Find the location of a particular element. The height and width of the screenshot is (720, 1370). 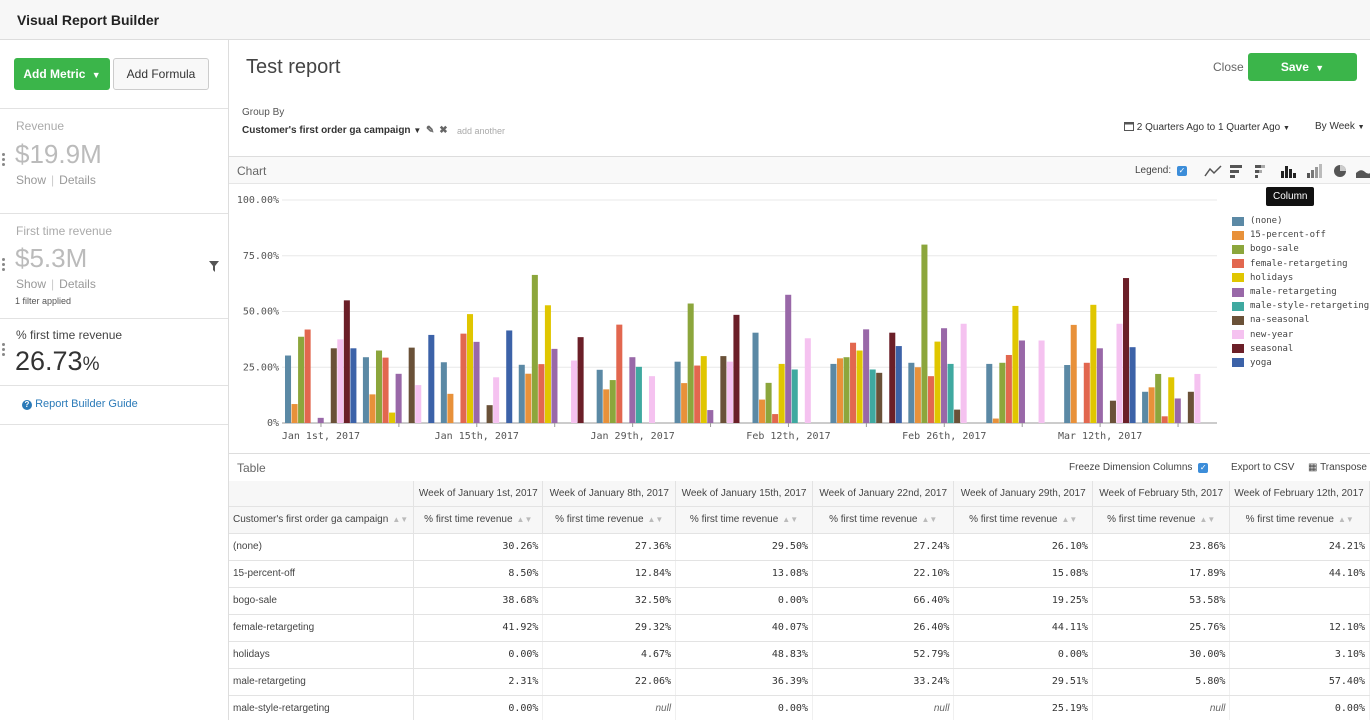

legend-item: bogo-sale is located at coordinates (1300, 249).